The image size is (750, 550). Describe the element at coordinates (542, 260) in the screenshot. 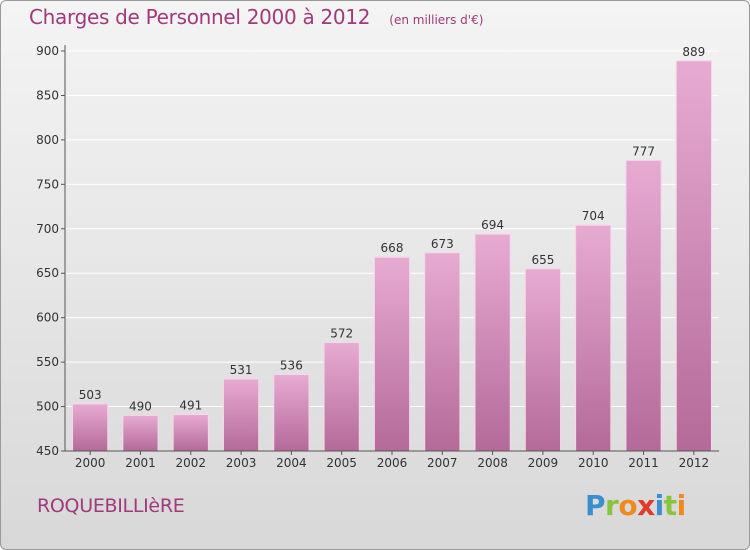

I see `data-label: 655` at that location.